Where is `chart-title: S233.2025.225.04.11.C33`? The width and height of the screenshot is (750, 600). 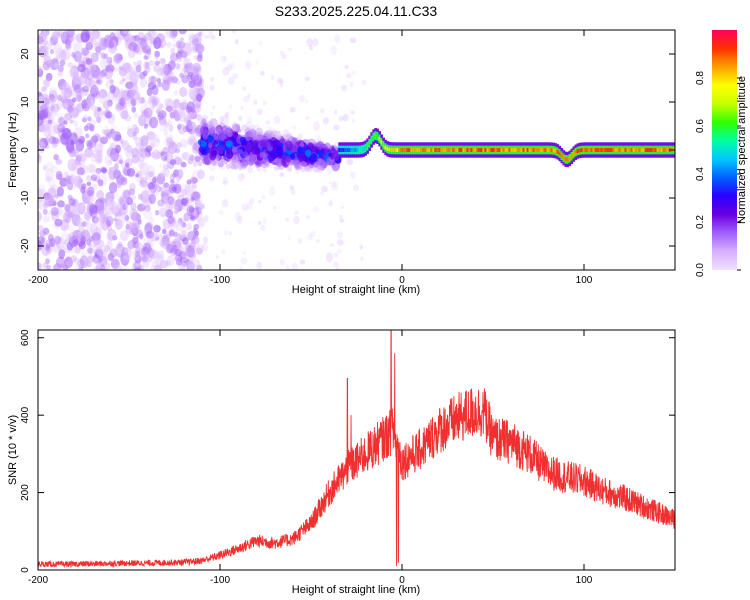 chart-title: S233.2025.225.04.11.C33 is located at coordinates (356, 11).